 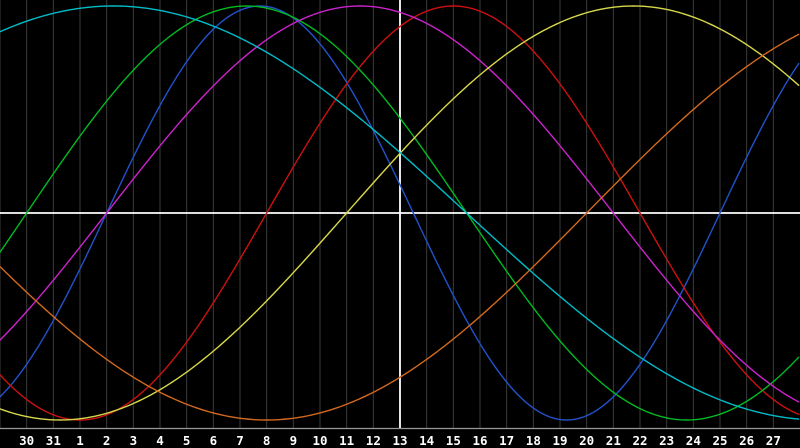 I want to click on x-tick-label: 22, so click(x=639, y=440).